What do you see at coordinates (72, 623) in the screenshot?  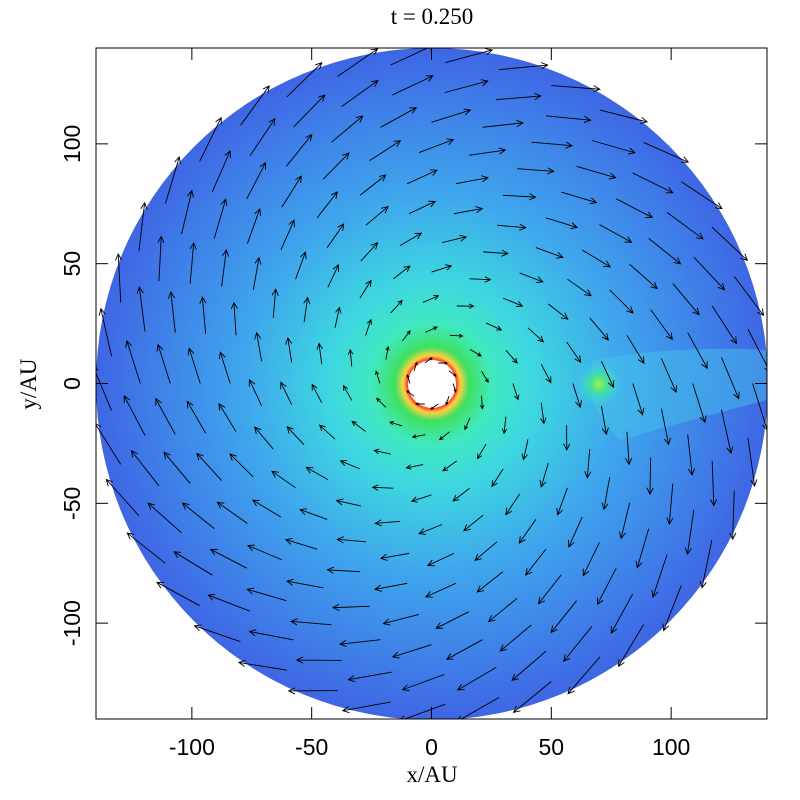 I see `y-tick-label: -100` at bounding box center [72, 623].